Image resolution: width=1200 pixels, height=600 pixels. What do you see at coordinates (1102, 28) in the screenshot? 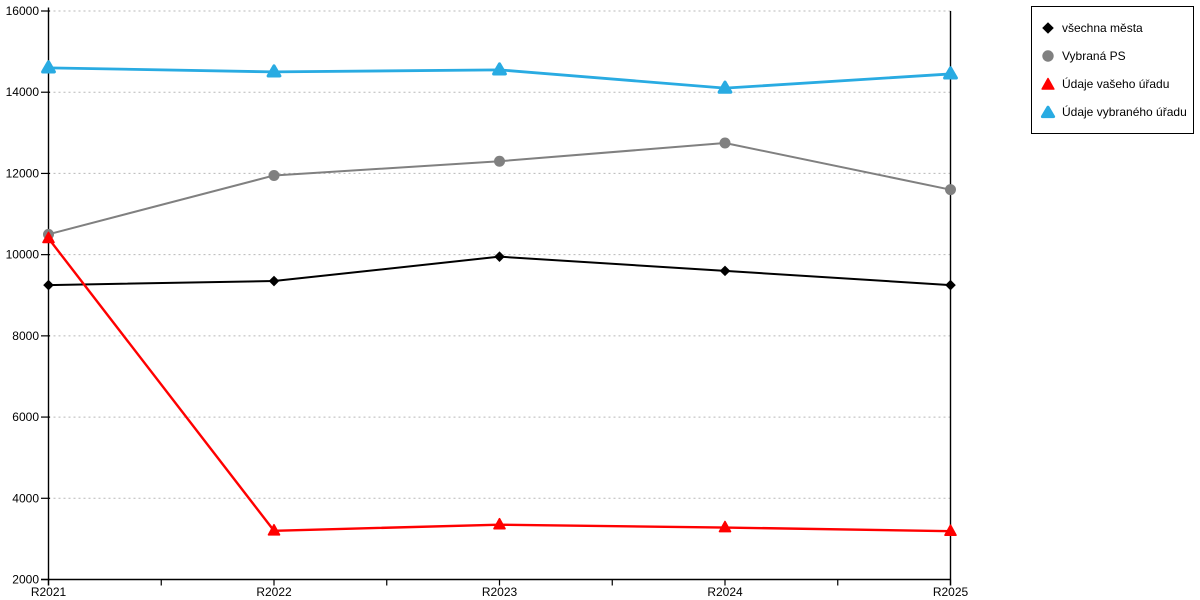
I see `legend-item-label: všechna města` at bounding box center [1102, 28].